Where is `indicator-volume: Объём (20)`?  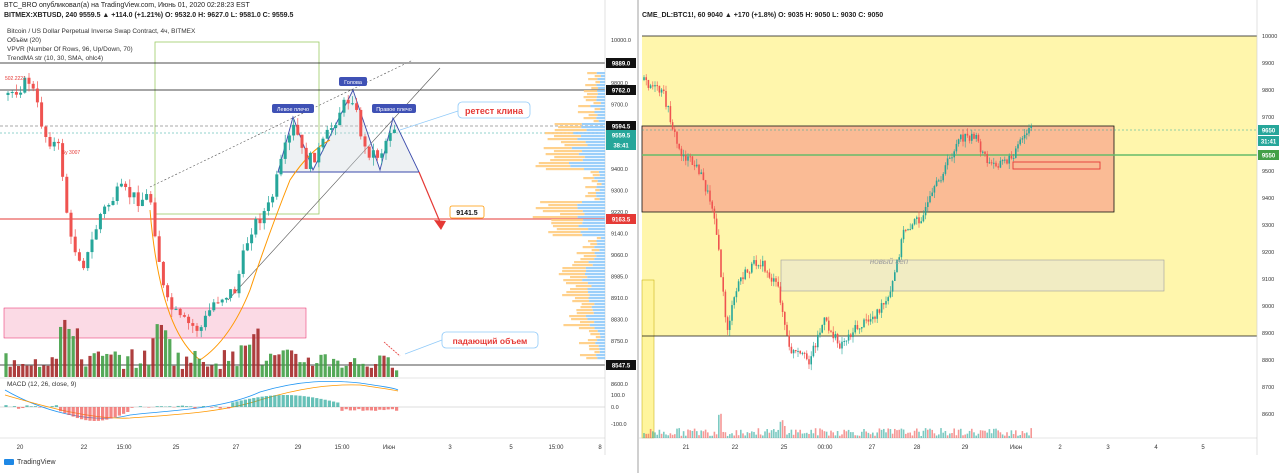 indicator-volume: Объём (20) is located at coordinates (24, 40).